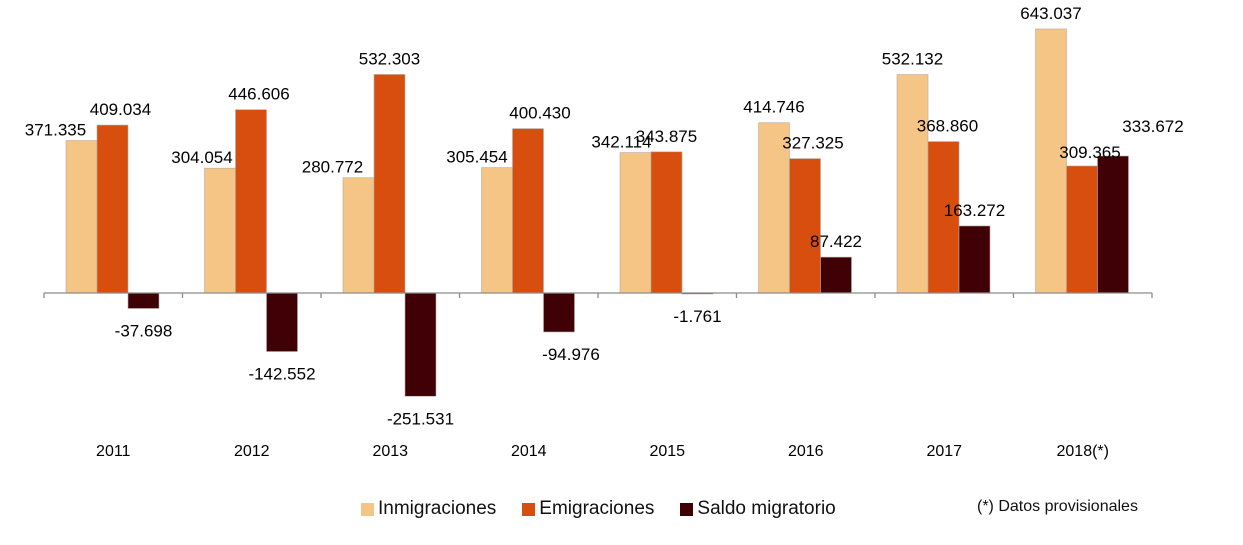 The image size is (1243, 545). I want to click on data-label: 309.365, so click(1089, 152).